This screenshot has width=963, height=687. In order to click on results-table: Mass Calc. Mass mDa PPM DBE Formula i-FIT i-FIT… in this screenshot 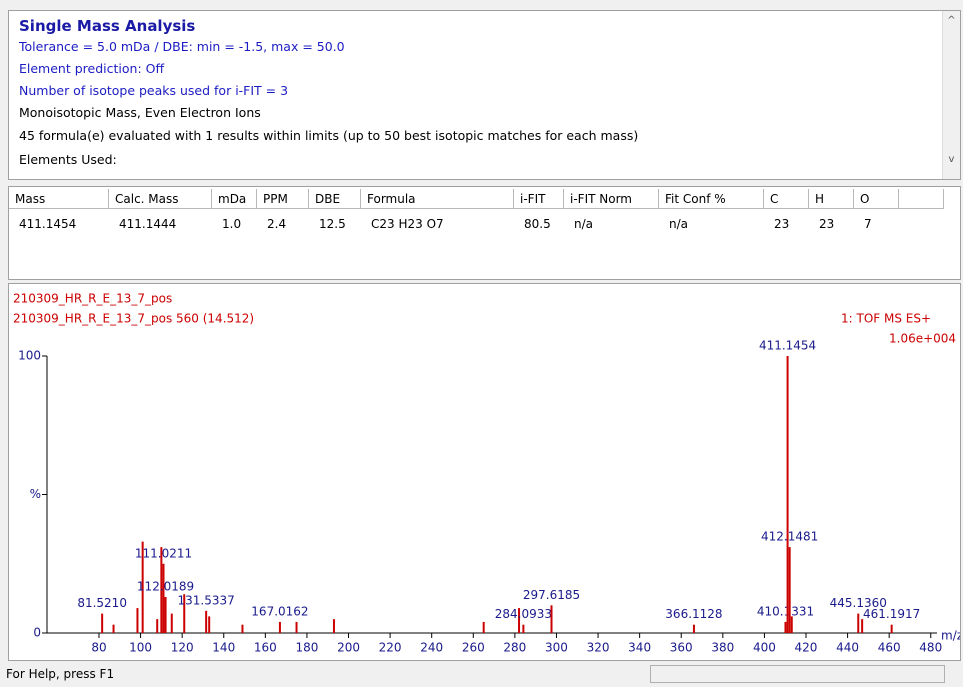, I will do `click(484, 233)`.